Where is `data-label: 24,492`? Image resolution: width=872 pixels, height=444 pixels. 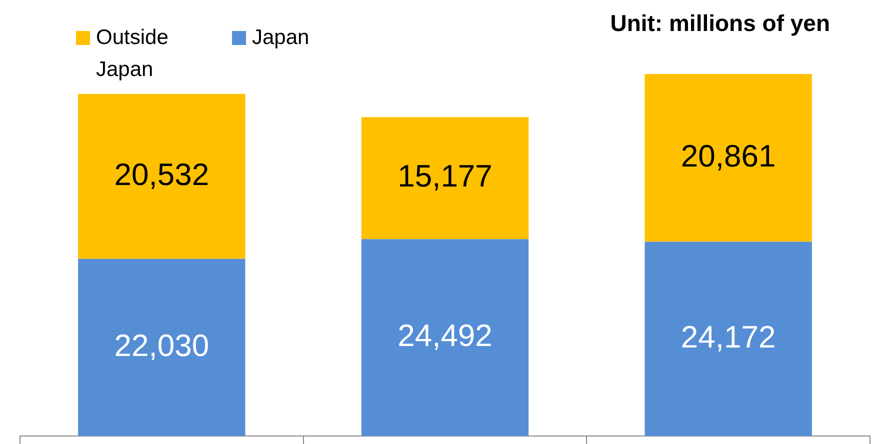 data-label: 24,492 is located at coordinates (445, 336).